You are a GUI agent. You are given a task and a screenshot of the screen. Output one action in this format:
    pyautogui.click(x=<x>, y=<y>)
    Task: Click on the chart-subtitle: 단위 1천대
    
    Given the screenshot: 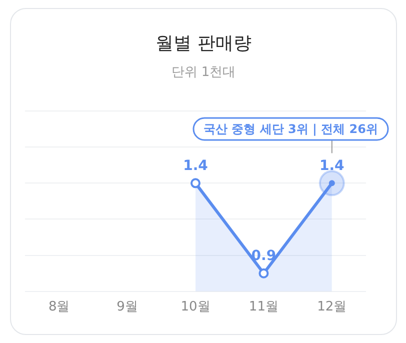 What is the action you would take?
    pyautogui.click(x=203, y=72)
    